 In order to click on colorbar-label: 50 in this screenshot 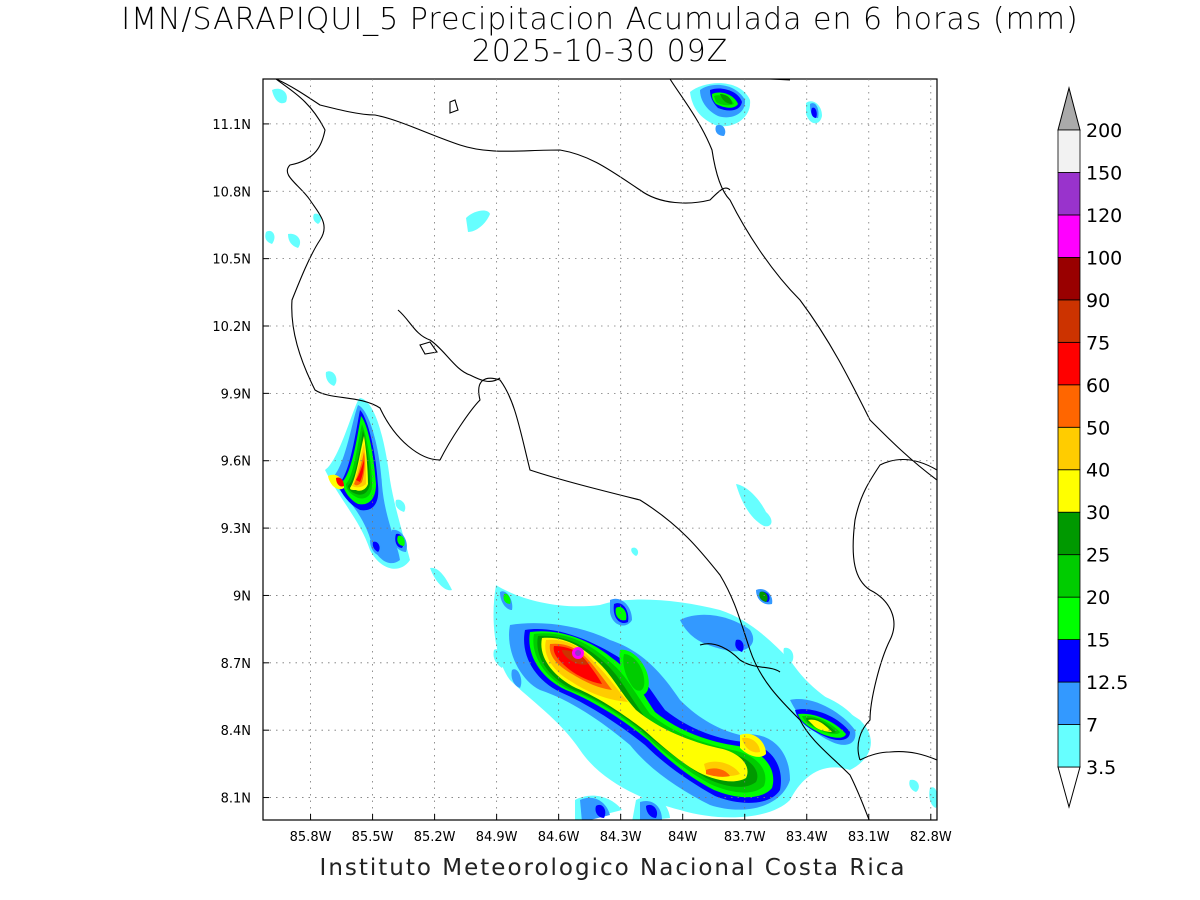, I will do `click(1098, 428)`.